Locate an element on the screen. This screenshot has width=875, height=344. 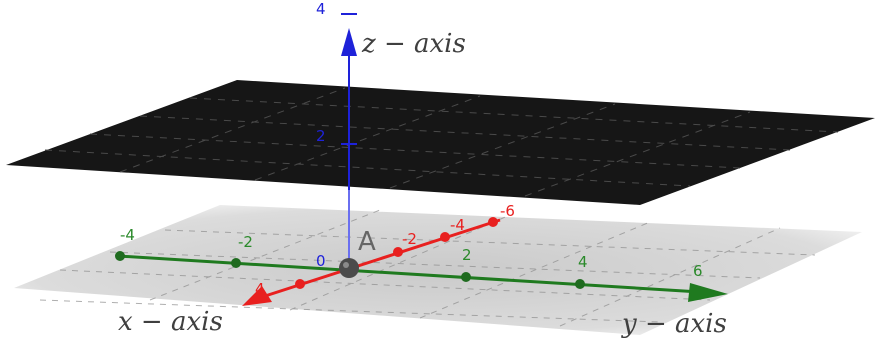
x-tick-label-neg2: -2 is located at coordinates (409, 239).